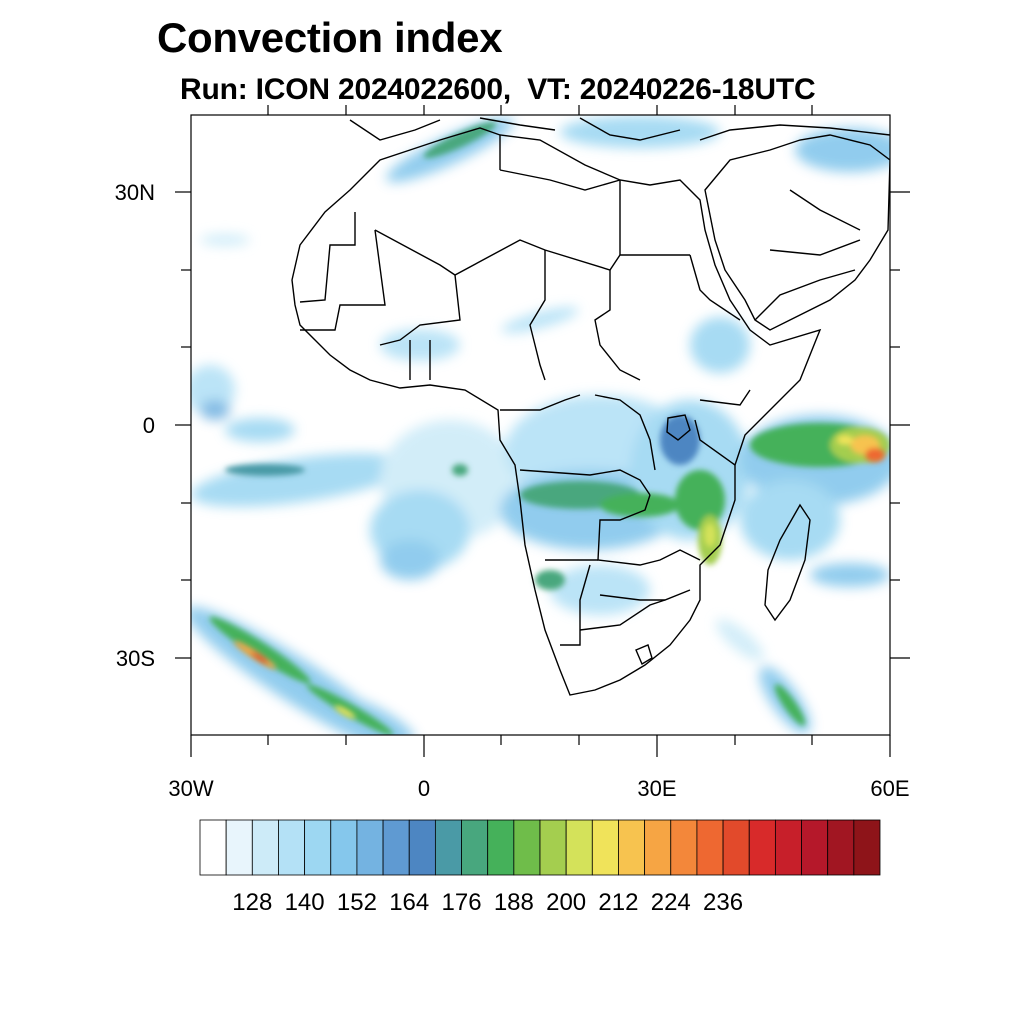 Image resolution: width=1024 pixels, height=1024 pixels. Describe the element at coordinates (135, 658) in the screenshot. I see `lat-label-30s: 30S` at that location.